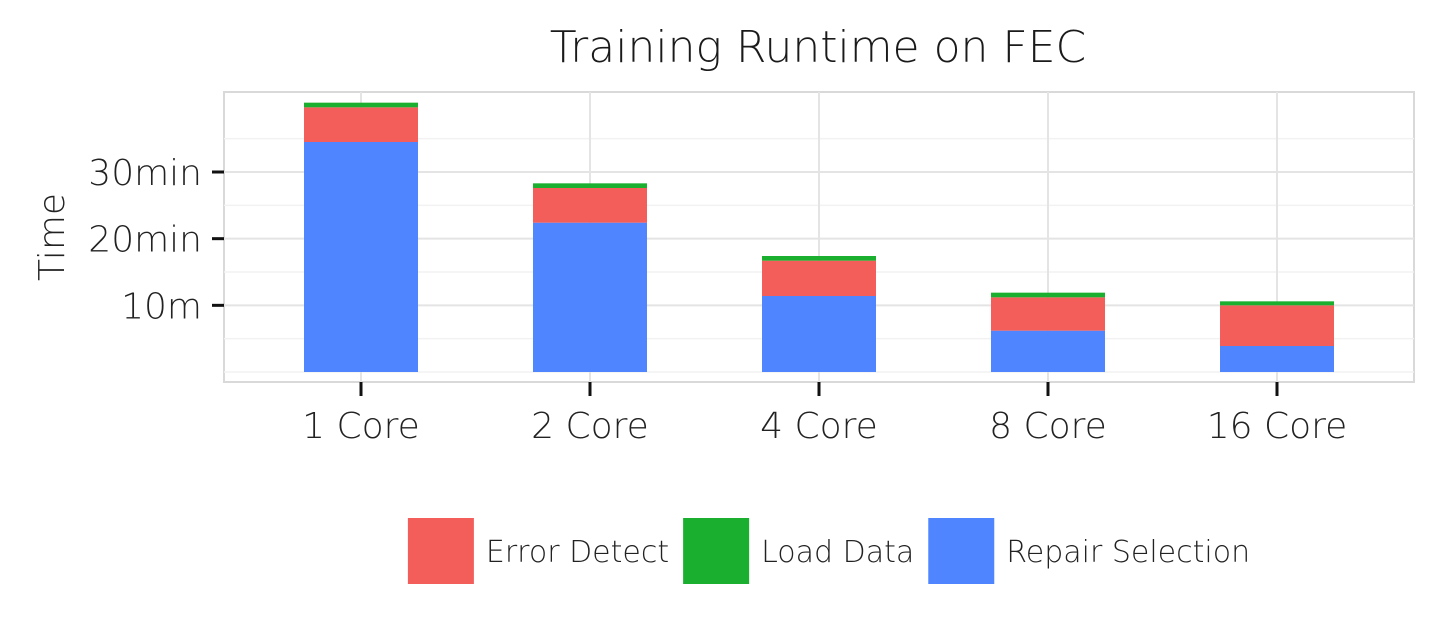 The height and width of the screenshot is (630, 1440). I want to click on x-tick-label: 8 Core, so click(1048, 426).